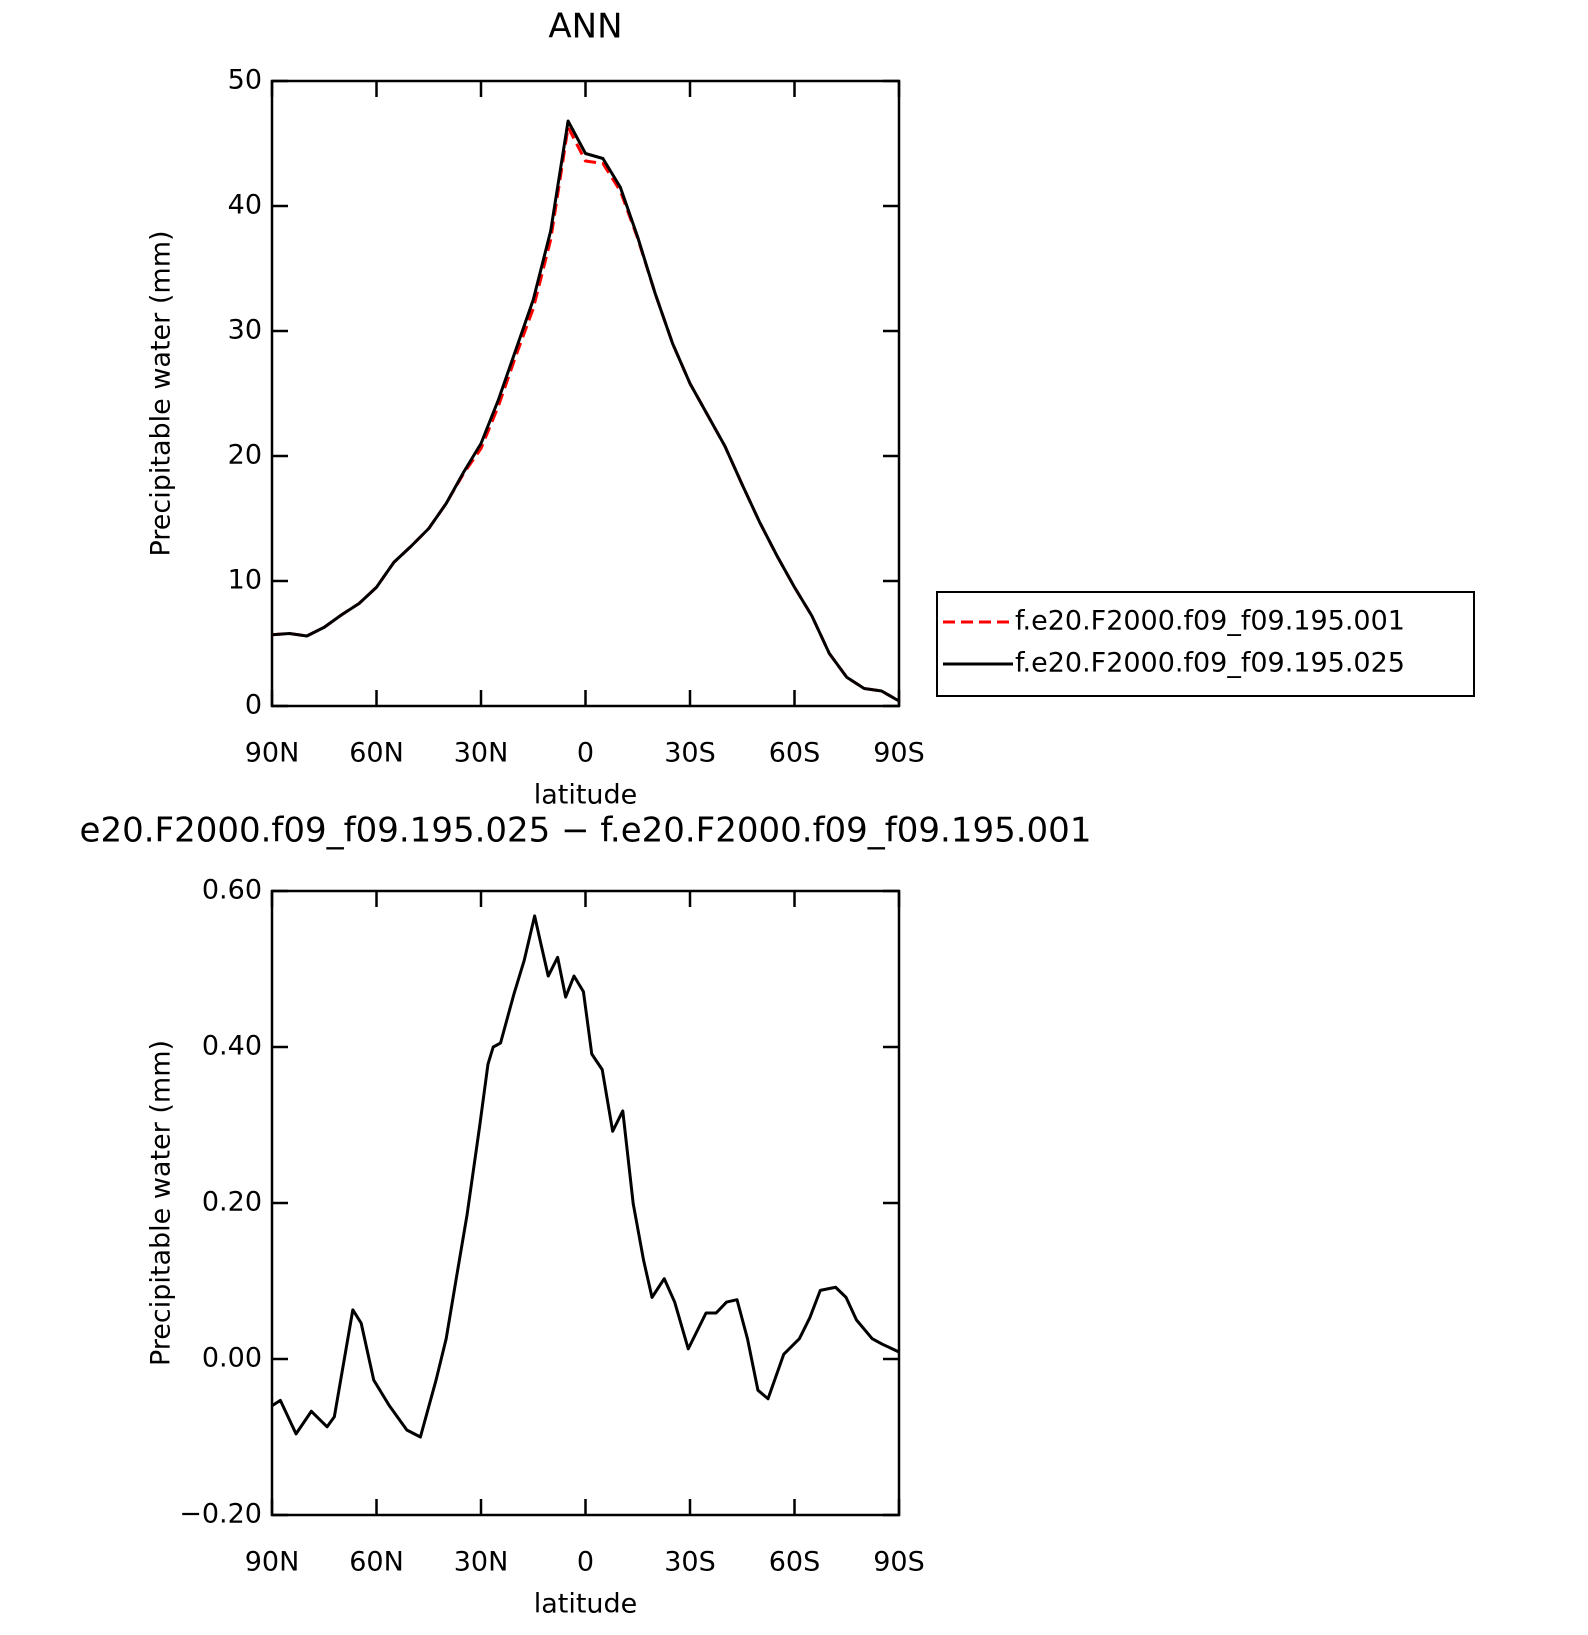 The width and height of the screenshot is (1588, 1635). Describe the element at coordinates (253, 705) in the screenshot. I see `y-tick-label: 0` at that location.